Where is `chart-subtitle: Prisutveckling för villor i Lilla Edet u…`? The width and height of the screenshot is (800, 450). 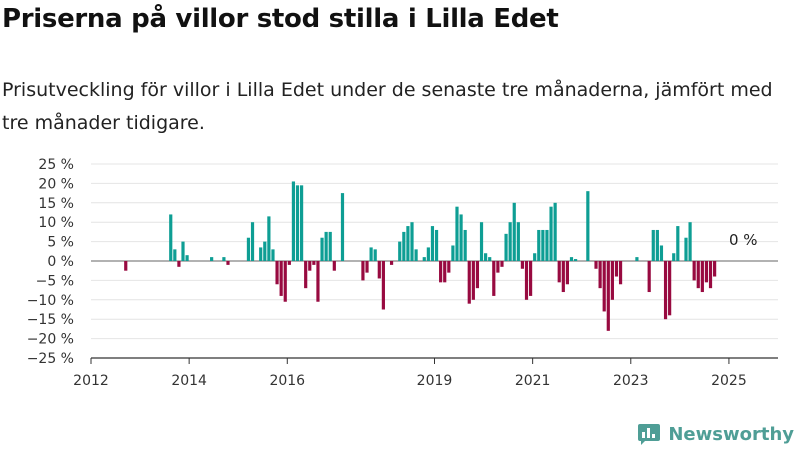
chart-subtitle: Prisutveckling för villor i Lilla Edet u… is located at coordinates (387, 106).